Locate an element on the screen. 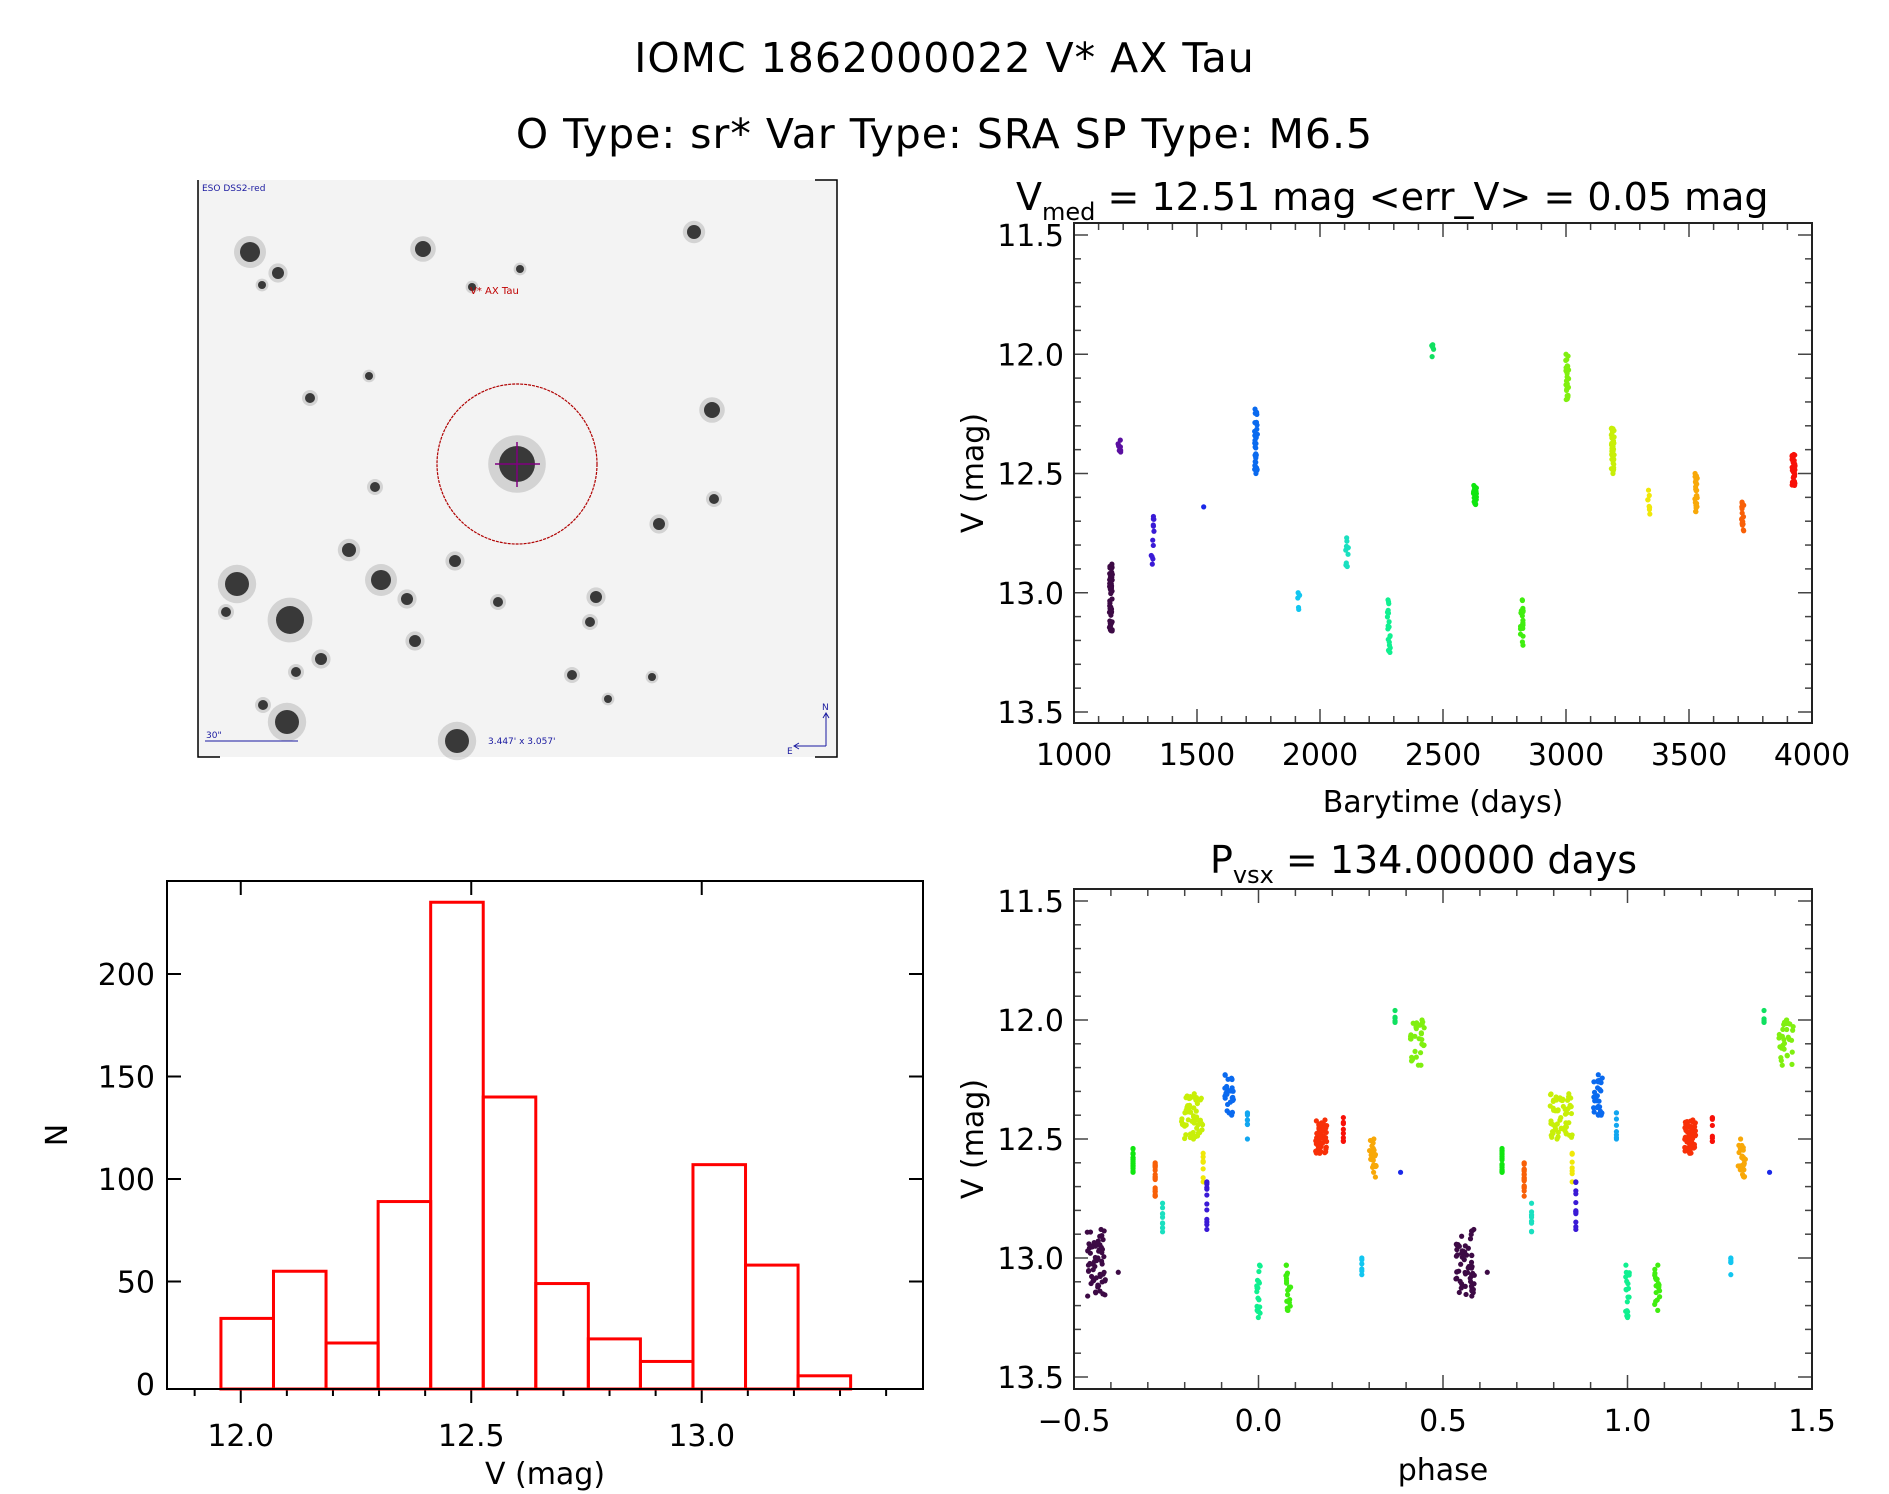 This screenshot has width=1889, height=1494. x-tick-label: 4000 is located at coordinates (1812, 755).